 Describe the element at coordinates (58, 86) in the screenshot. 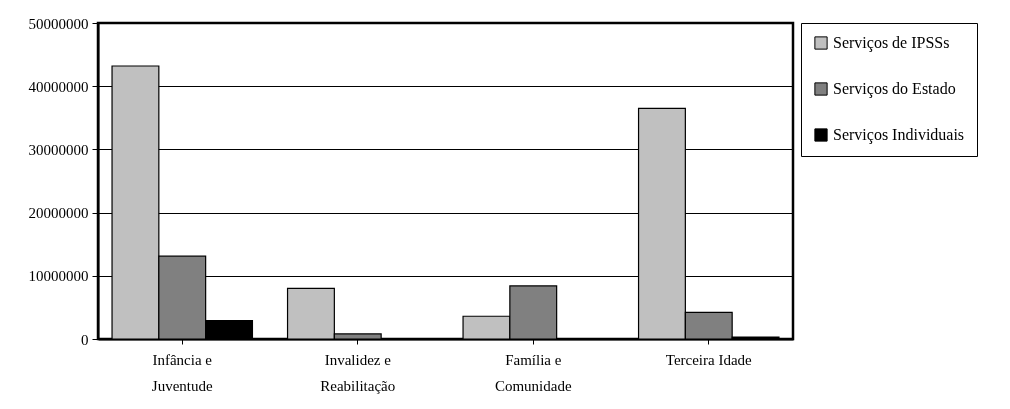

I see `y-tick-label: 40000000` at that location.